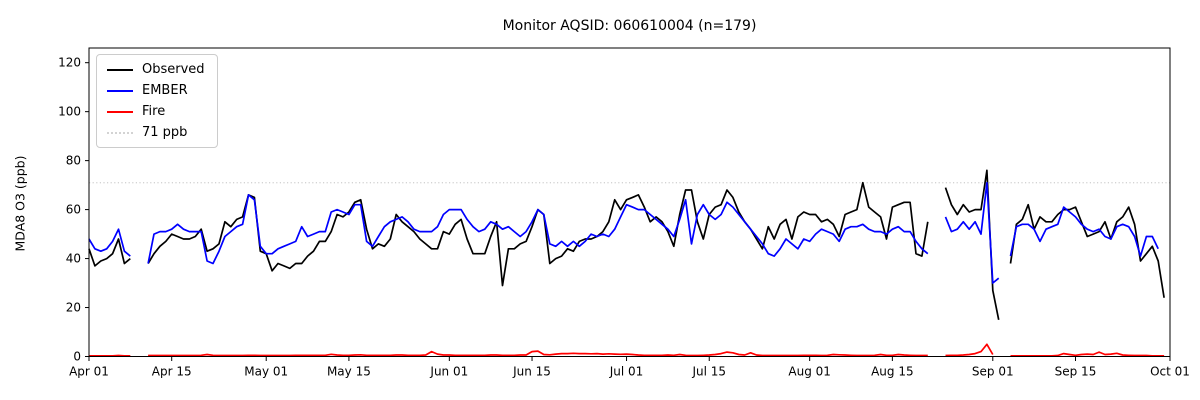 Image resolution: width=1200 pixels, height=400 pixels. I want to click on y-tick-label: 80, so click(73, 161).